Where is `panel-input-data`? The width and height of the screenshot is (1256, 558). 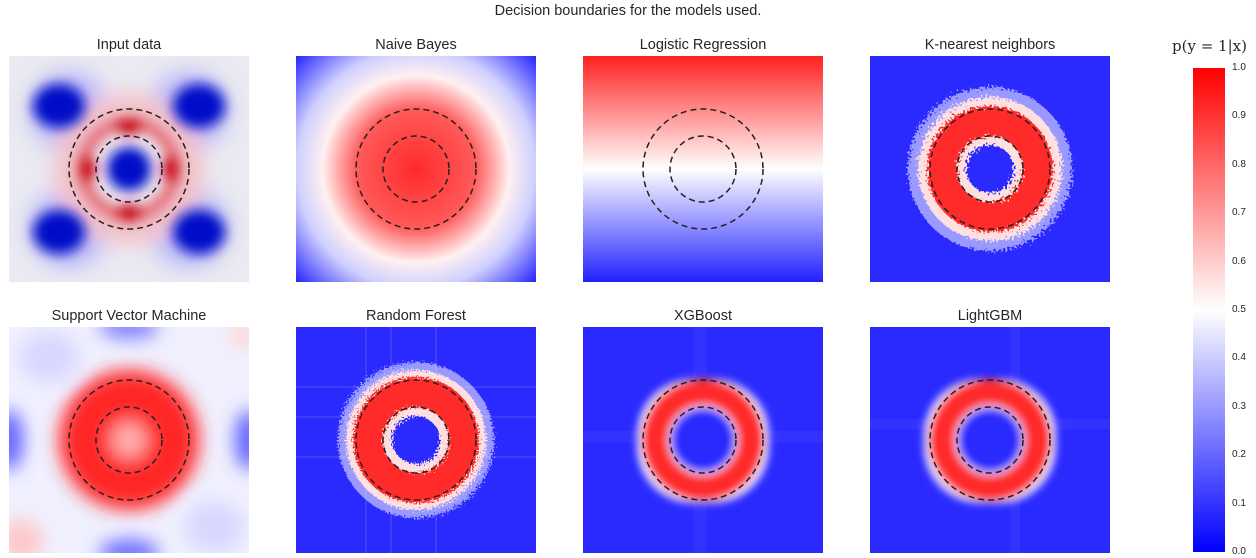 panel-input-data is located at coordinates (129, 169).